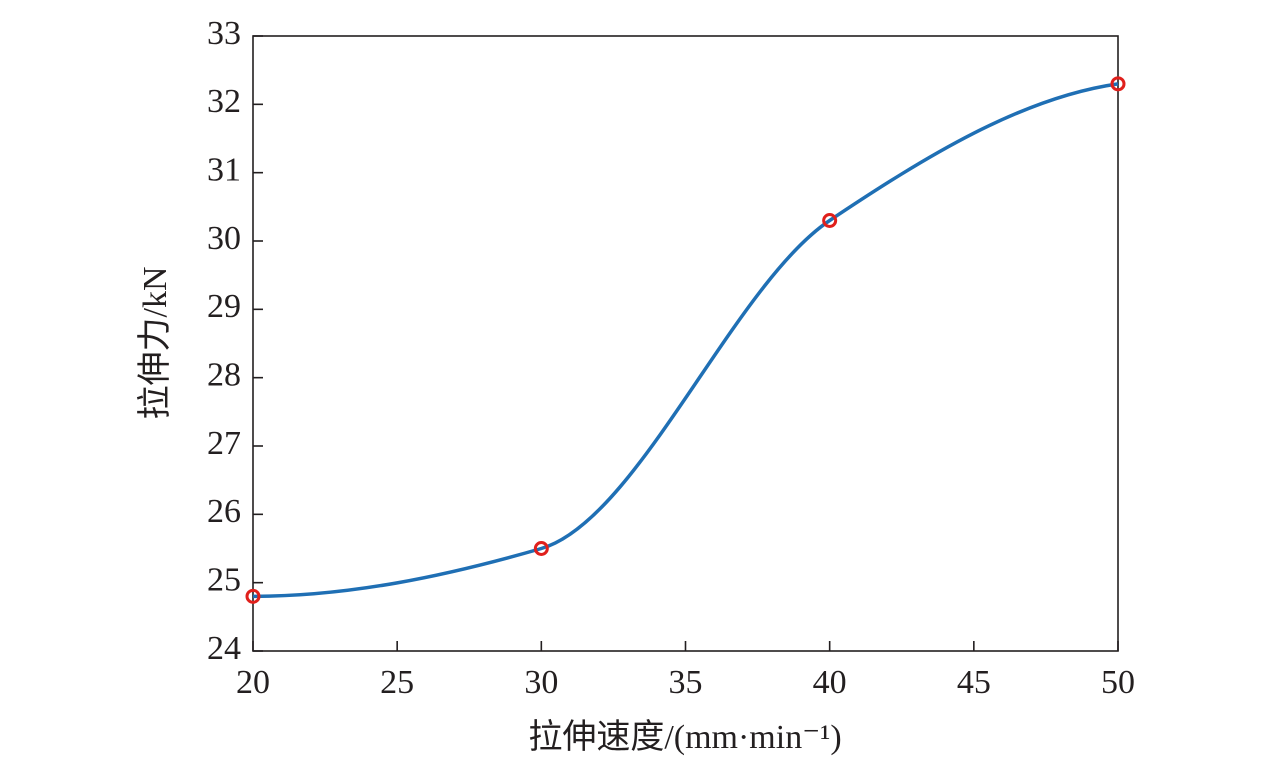 The width and height of the screenshot is (1276, 769). Describe the element at coordinates (224, 33) in the screenshot. I see `y-tick-label: 33` at that location.